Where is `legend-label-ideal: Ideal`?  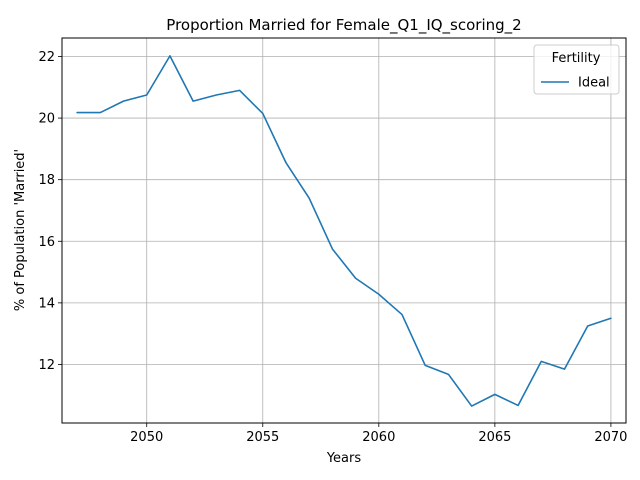
legend-label-ideal: Ideal is located at coordinates (594, 83).